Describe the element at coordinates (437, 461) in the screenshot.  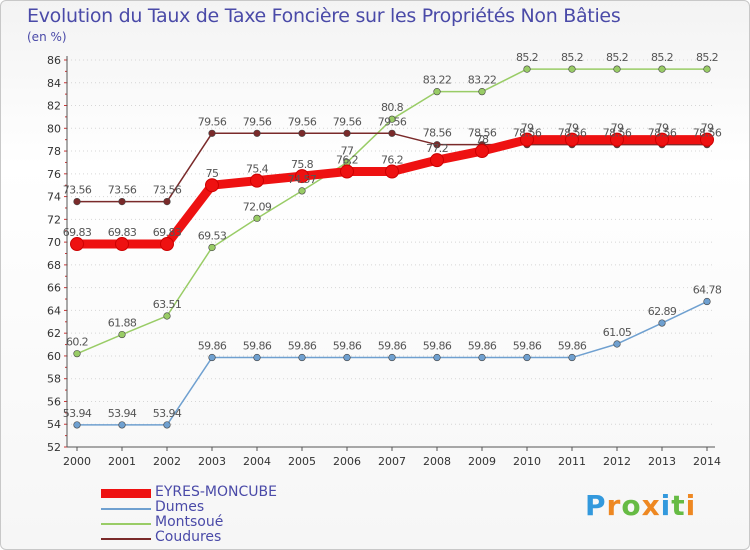
I see `x-tick-label: 2008` at that location.